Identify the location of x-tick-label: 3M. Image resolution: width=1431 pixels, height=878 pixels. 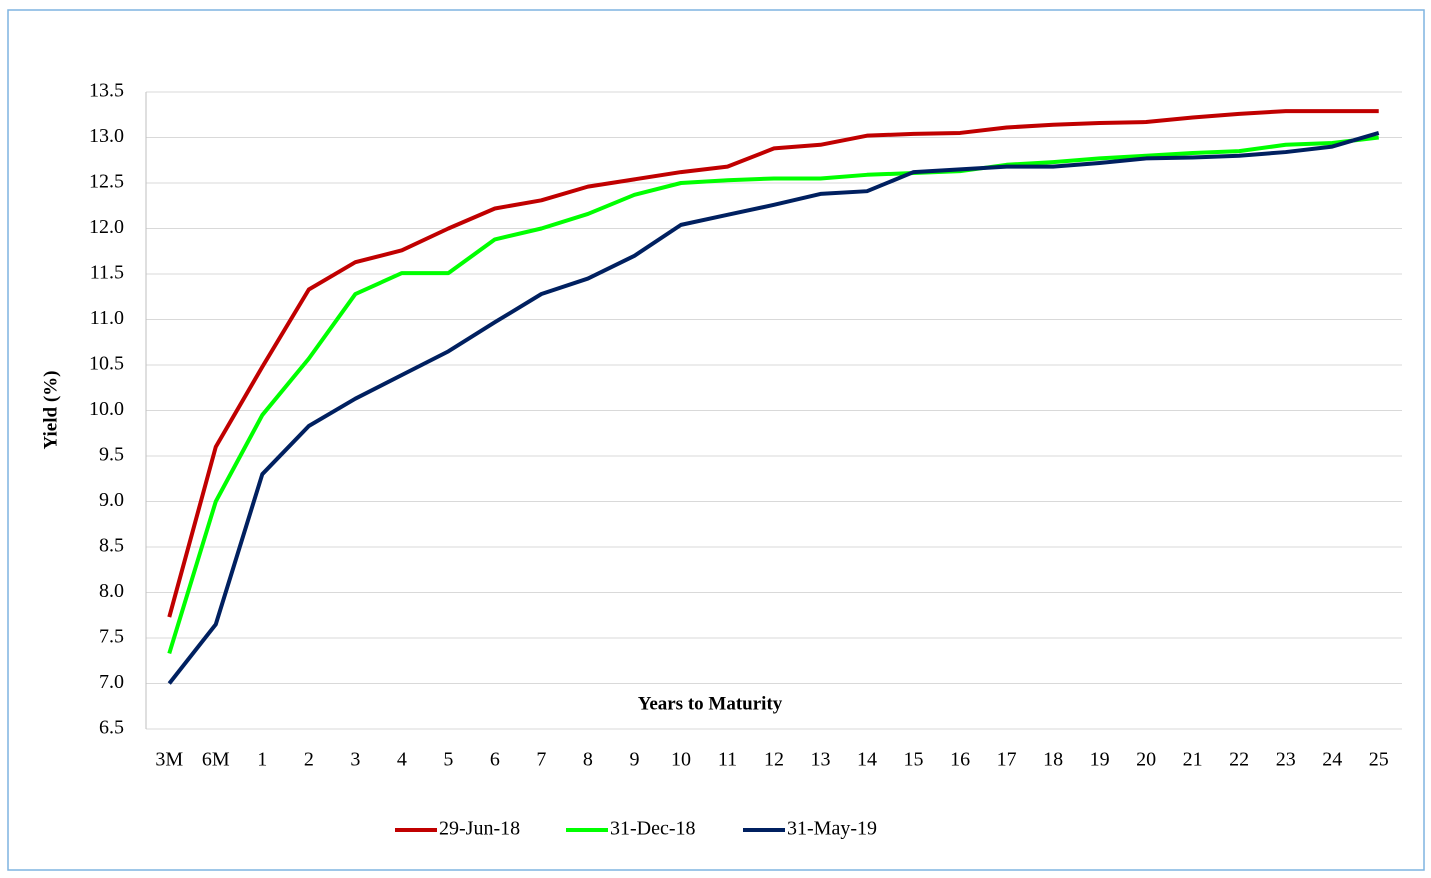
(169, 760).